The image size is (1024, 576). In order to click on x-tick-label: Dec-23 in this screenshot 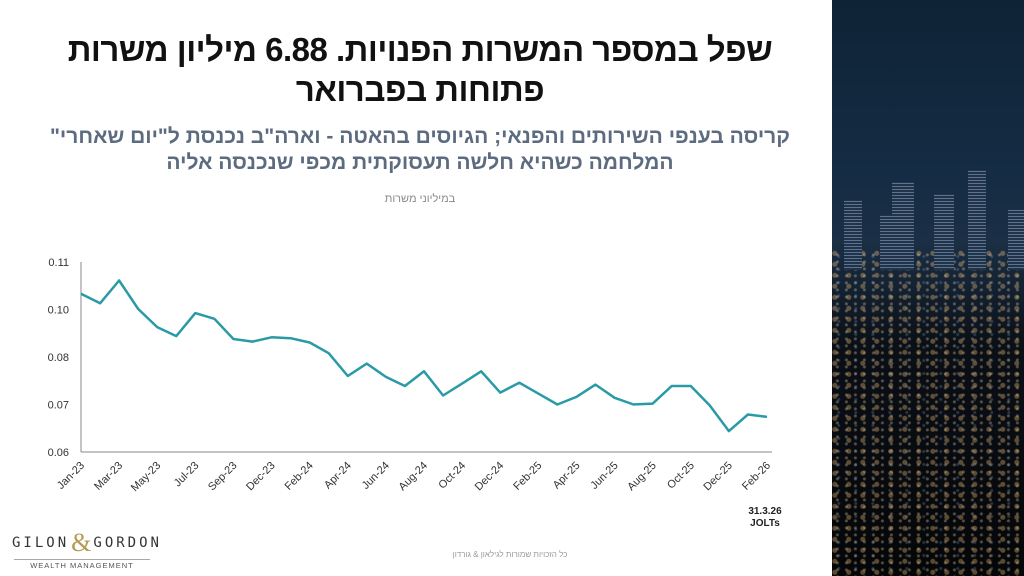, I will do `click(261, 477)`.